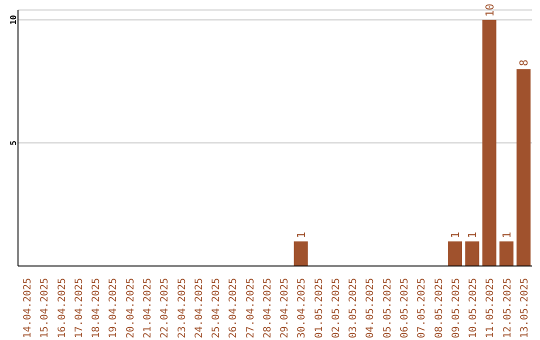  What do you see at coordinates (234, 308) in the screenshot?
I see `x-tick-label: 26.04.2025` at bounding box center [234, 308].